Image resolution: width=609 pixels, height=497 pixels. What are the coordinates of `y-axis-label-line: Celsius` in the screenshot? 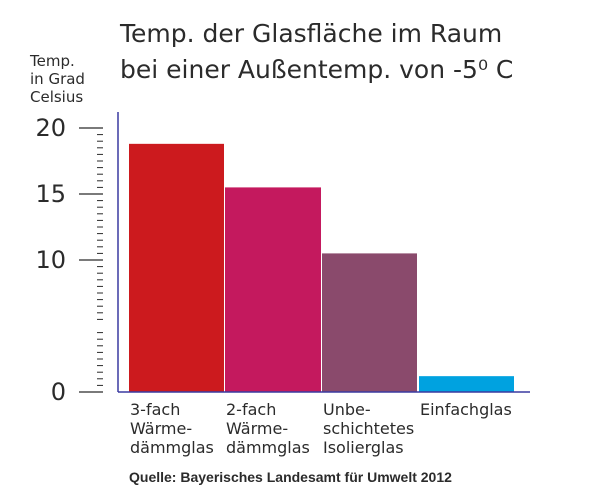 It's located at (56, 97).